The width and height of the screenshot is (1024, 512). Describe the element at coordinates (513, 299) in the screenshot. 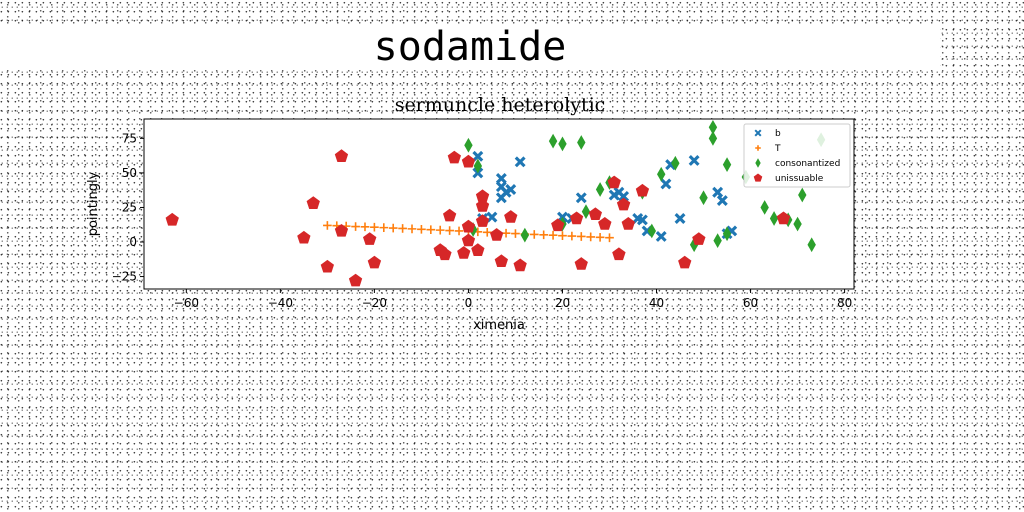

I see `x-axis-ticks: −60 −40 −20 0 20 40 60 80` at that location.